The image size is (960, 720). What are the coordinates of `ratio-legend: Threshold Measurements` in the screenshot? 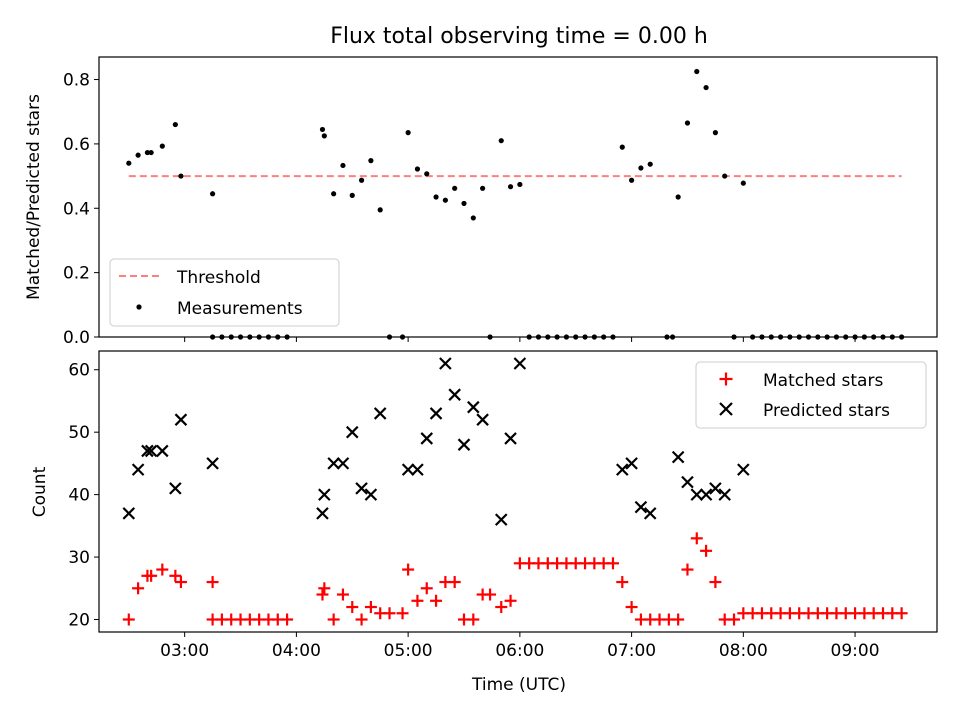 It's located at (224, 292).